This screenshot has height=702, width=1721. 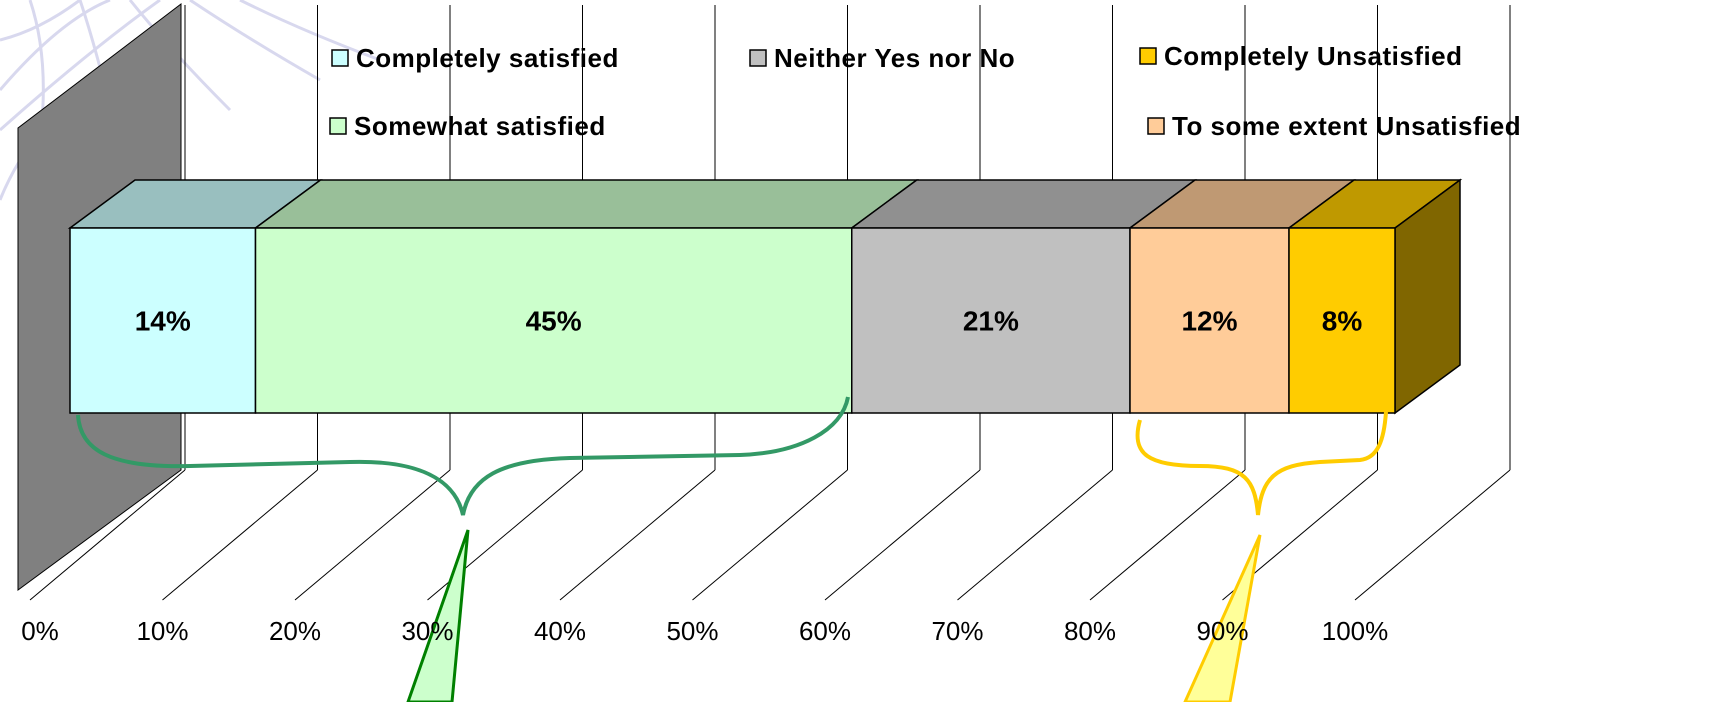 I want to click on legend-label-somewhat-satisfied: Somewhat satisfied, so click(x=480, y=126).